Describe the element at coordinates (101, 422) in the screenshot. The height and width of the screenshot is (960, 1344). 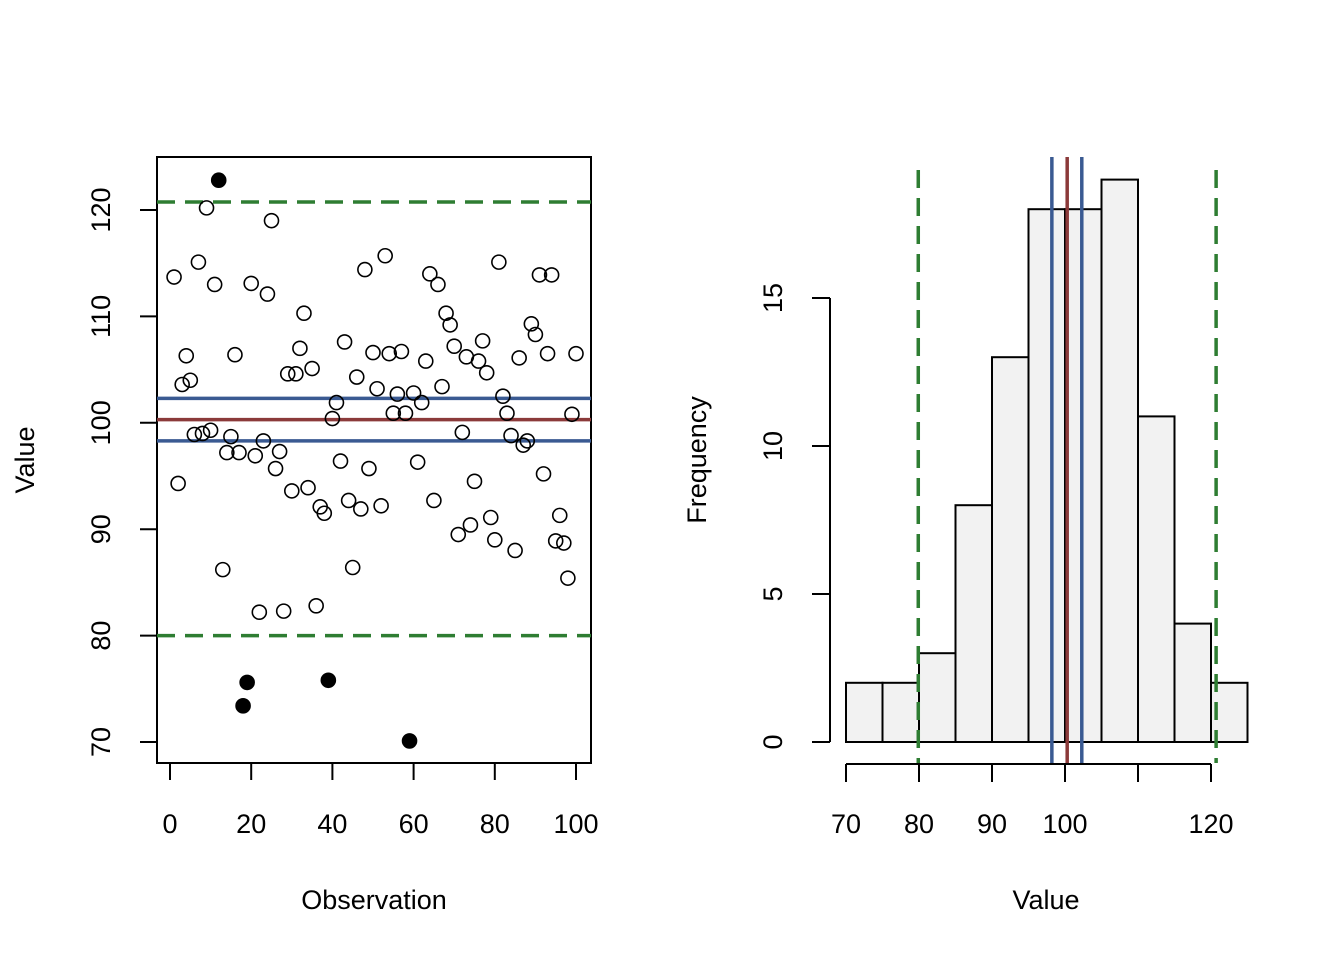
I see `y-tick-label: 100` at that location.